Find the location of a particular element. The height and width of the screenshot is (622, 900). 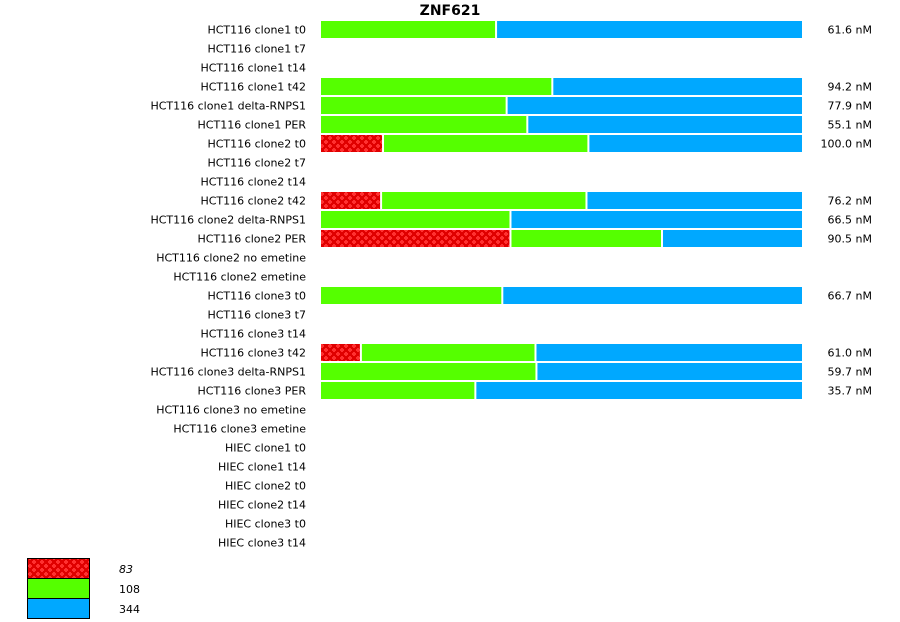

chart-row: HCT116 clone2 t0 100.0 nM is located at coordinates (539, 143).